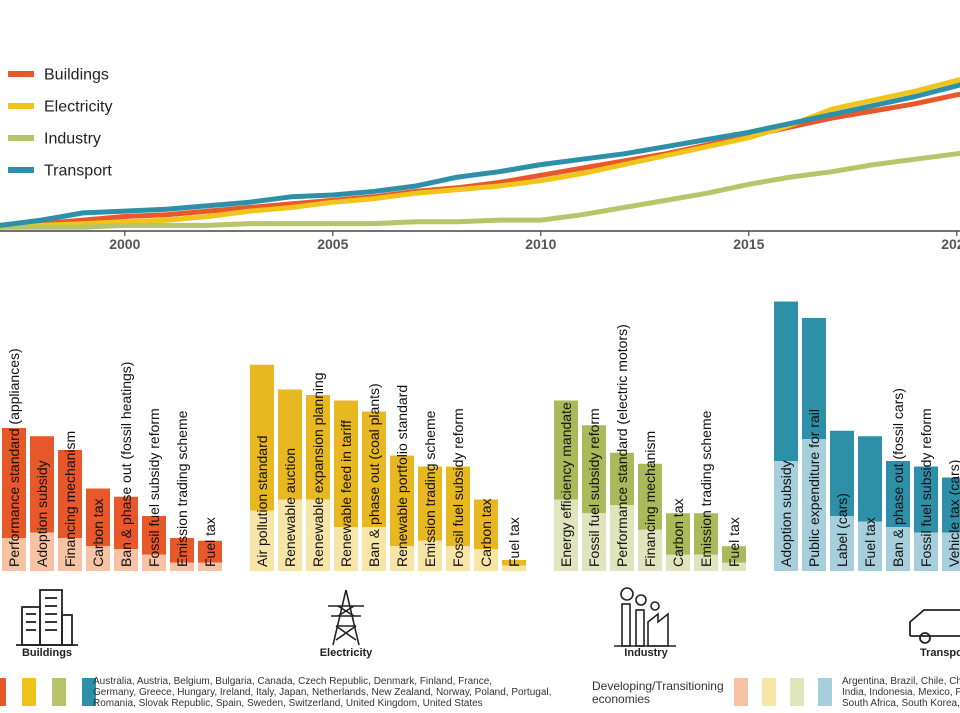  I want to click on bar-developing-transport-ban-phase-out-fossil-cars, so click(898, 549).